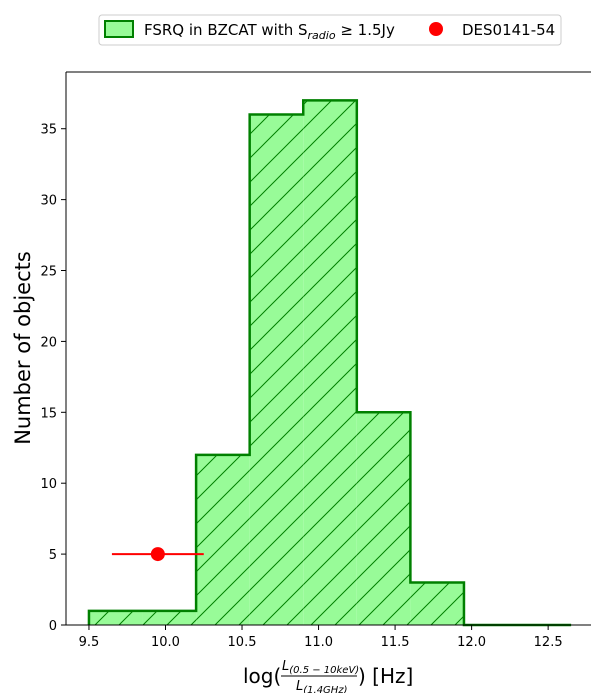  What do you see at coordinates (471, 642) in the screenshot?
I see `x-tick-label: 12.0` at bounding box center [471, 642].